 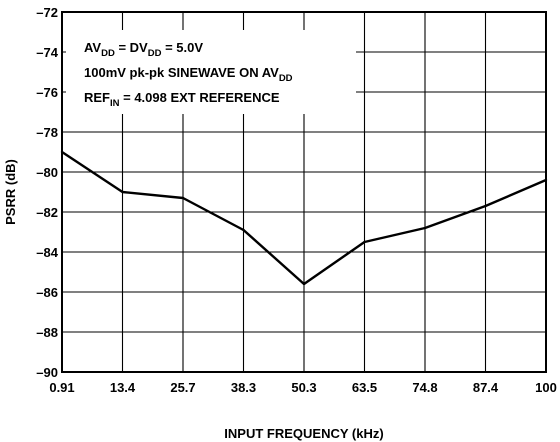 What do you see at coordinates (47, 332) in the screenshot?
I see `y-tick-label: –88` at bounding box center [47, 332].